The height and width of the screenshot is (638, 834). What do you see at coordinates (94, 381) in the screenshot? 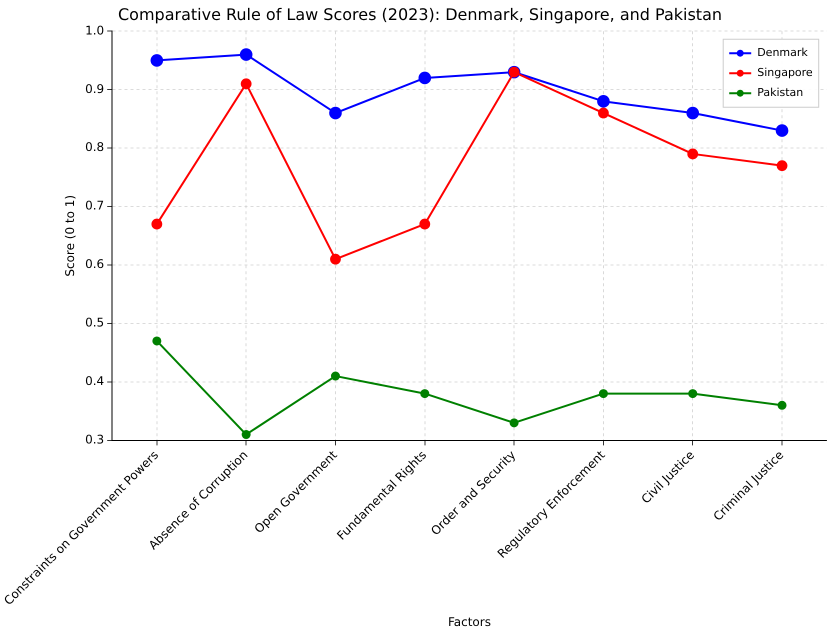
I see `y-tick-label: 0.4` at bounding box center [94, 381].